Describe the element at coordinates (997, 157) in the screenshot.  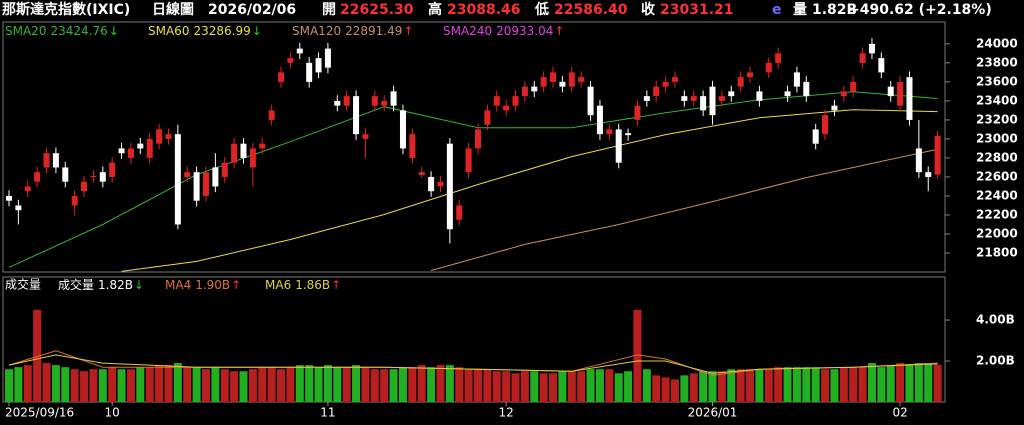
I see `y-tick-label: 22800` at that location.